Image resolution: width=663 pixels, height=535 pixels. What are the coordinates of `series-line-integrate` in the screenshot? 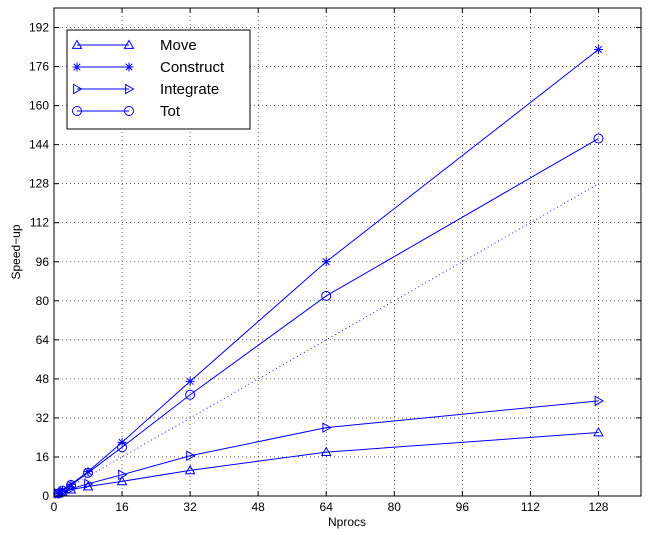 It's located at (328, 447).